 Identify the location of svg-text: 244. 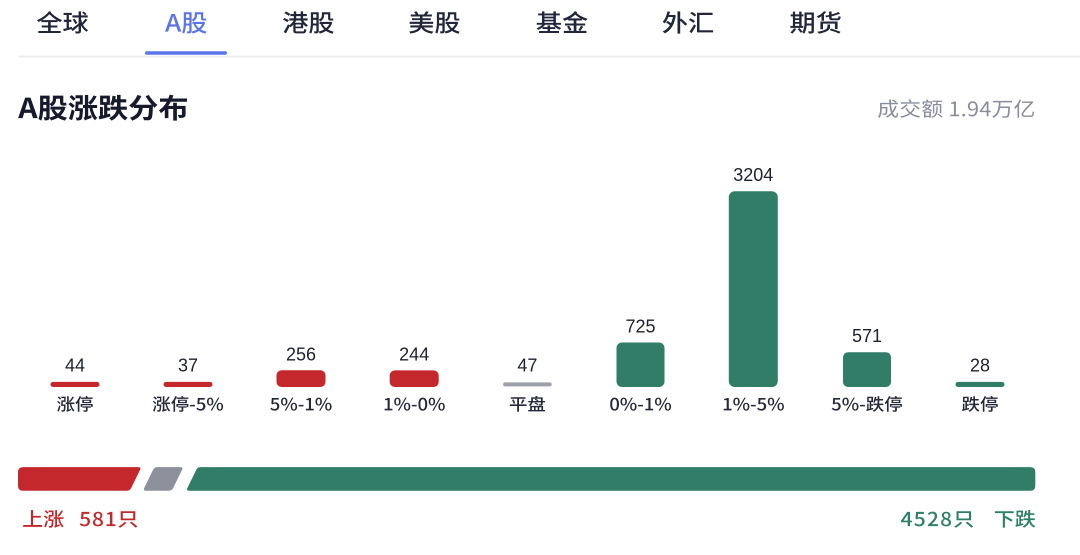
(414, 354).